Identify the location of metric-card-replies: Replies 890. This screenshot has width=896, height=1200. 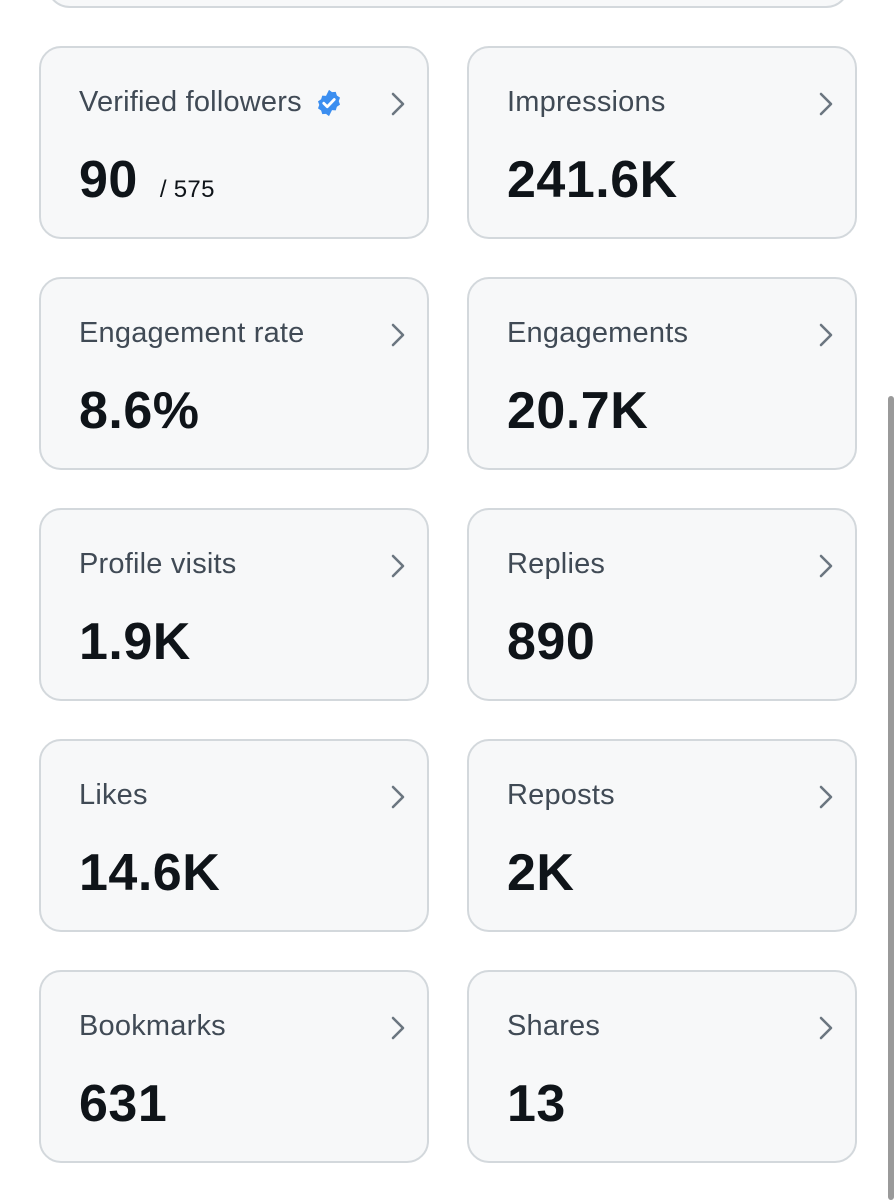
(662, 604).